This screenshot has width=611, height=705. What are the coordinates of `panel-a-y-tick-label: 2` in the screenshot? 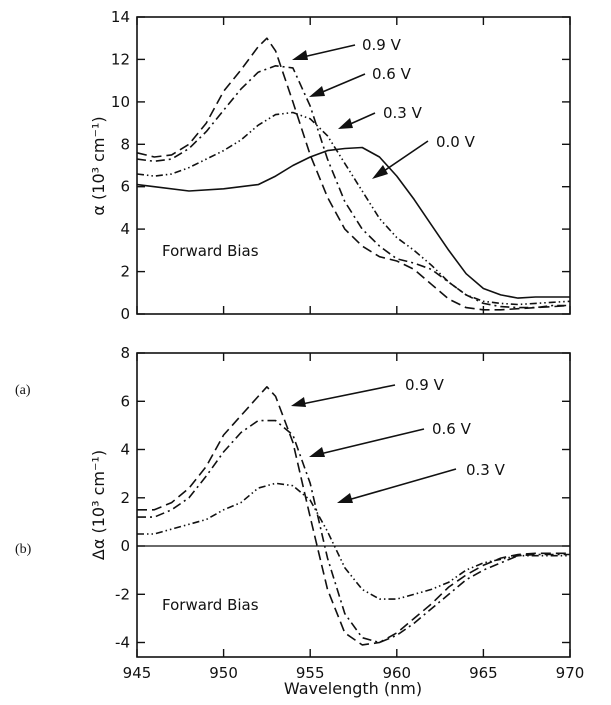 It's located at (125, 272).